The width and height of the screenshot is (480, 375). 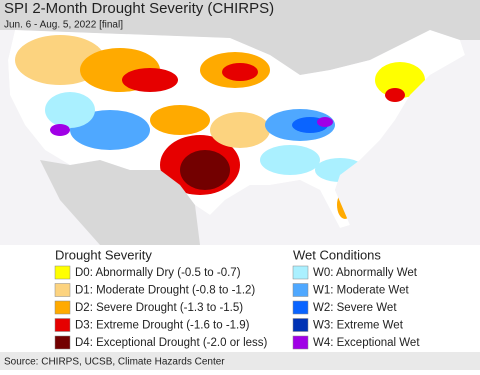 What do you see at coordinates (366, 343) in the screenshot?
I see `legend-label: W4: Exceptional Wet` at bounding box center [366, 343].